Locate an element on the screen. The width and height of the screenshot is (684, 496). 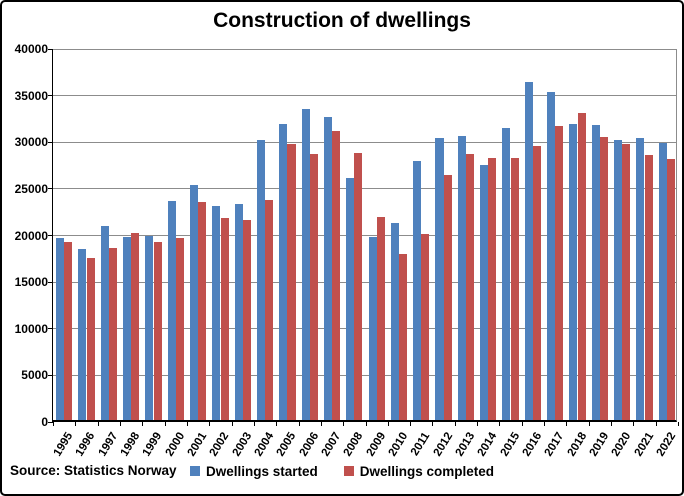
bar-completed-2002 is located at coordinates (224, 318).